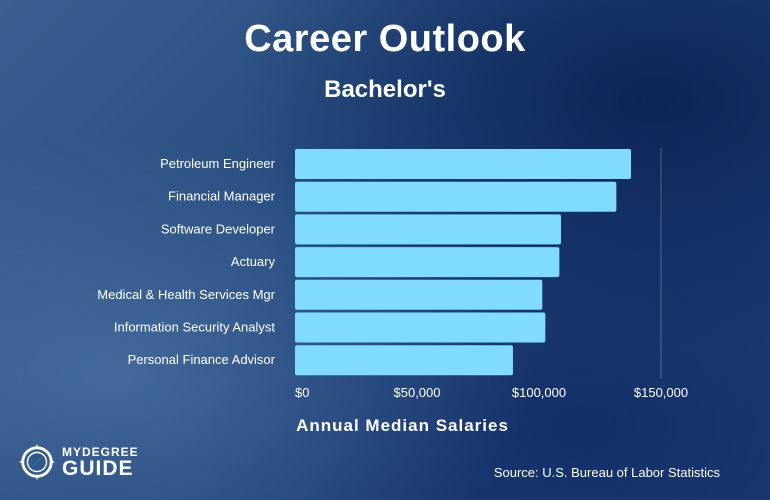  What do you see at coordinates (98, 468) in the screenshot?
I see `logo-text-bottom: GUIDE` at bounding box center [98, 468].